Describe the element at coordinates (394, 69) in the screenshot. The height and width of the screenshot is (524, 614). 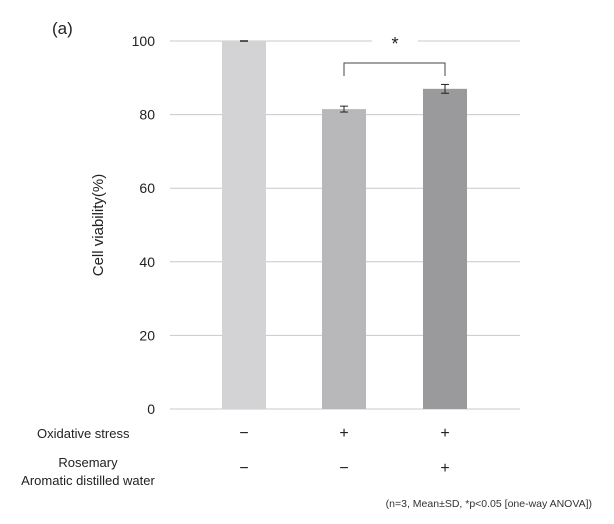
I see `bracket-line` at that location.